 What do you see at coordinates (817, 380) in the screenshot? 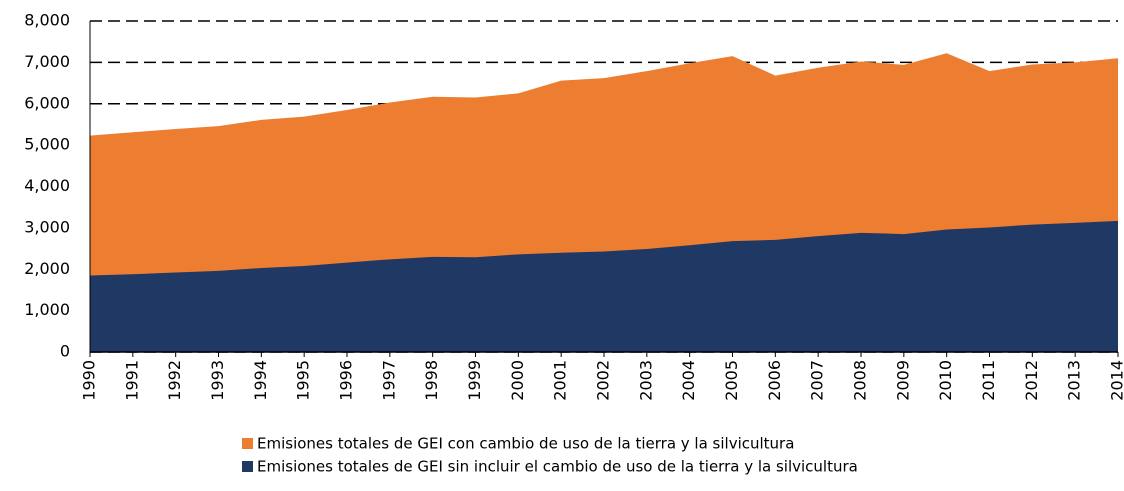
I see `x-tick-label: 2007` at bounding box center [817, 380].